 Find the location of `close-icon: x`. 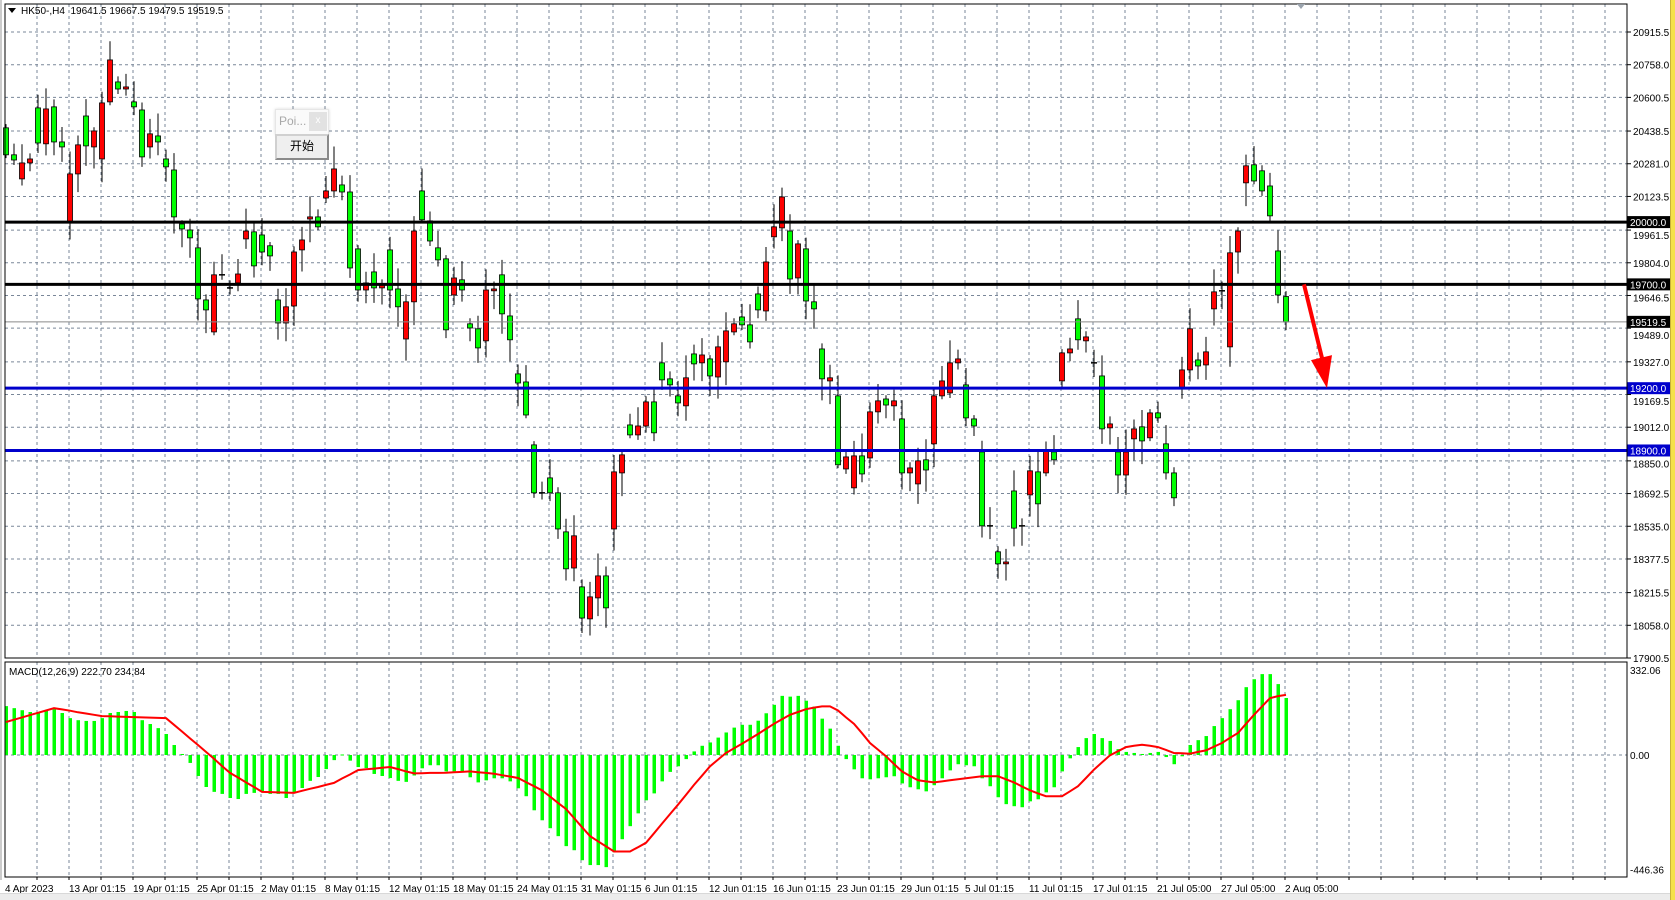

close-icon: x is located at coordinates (318, 121).